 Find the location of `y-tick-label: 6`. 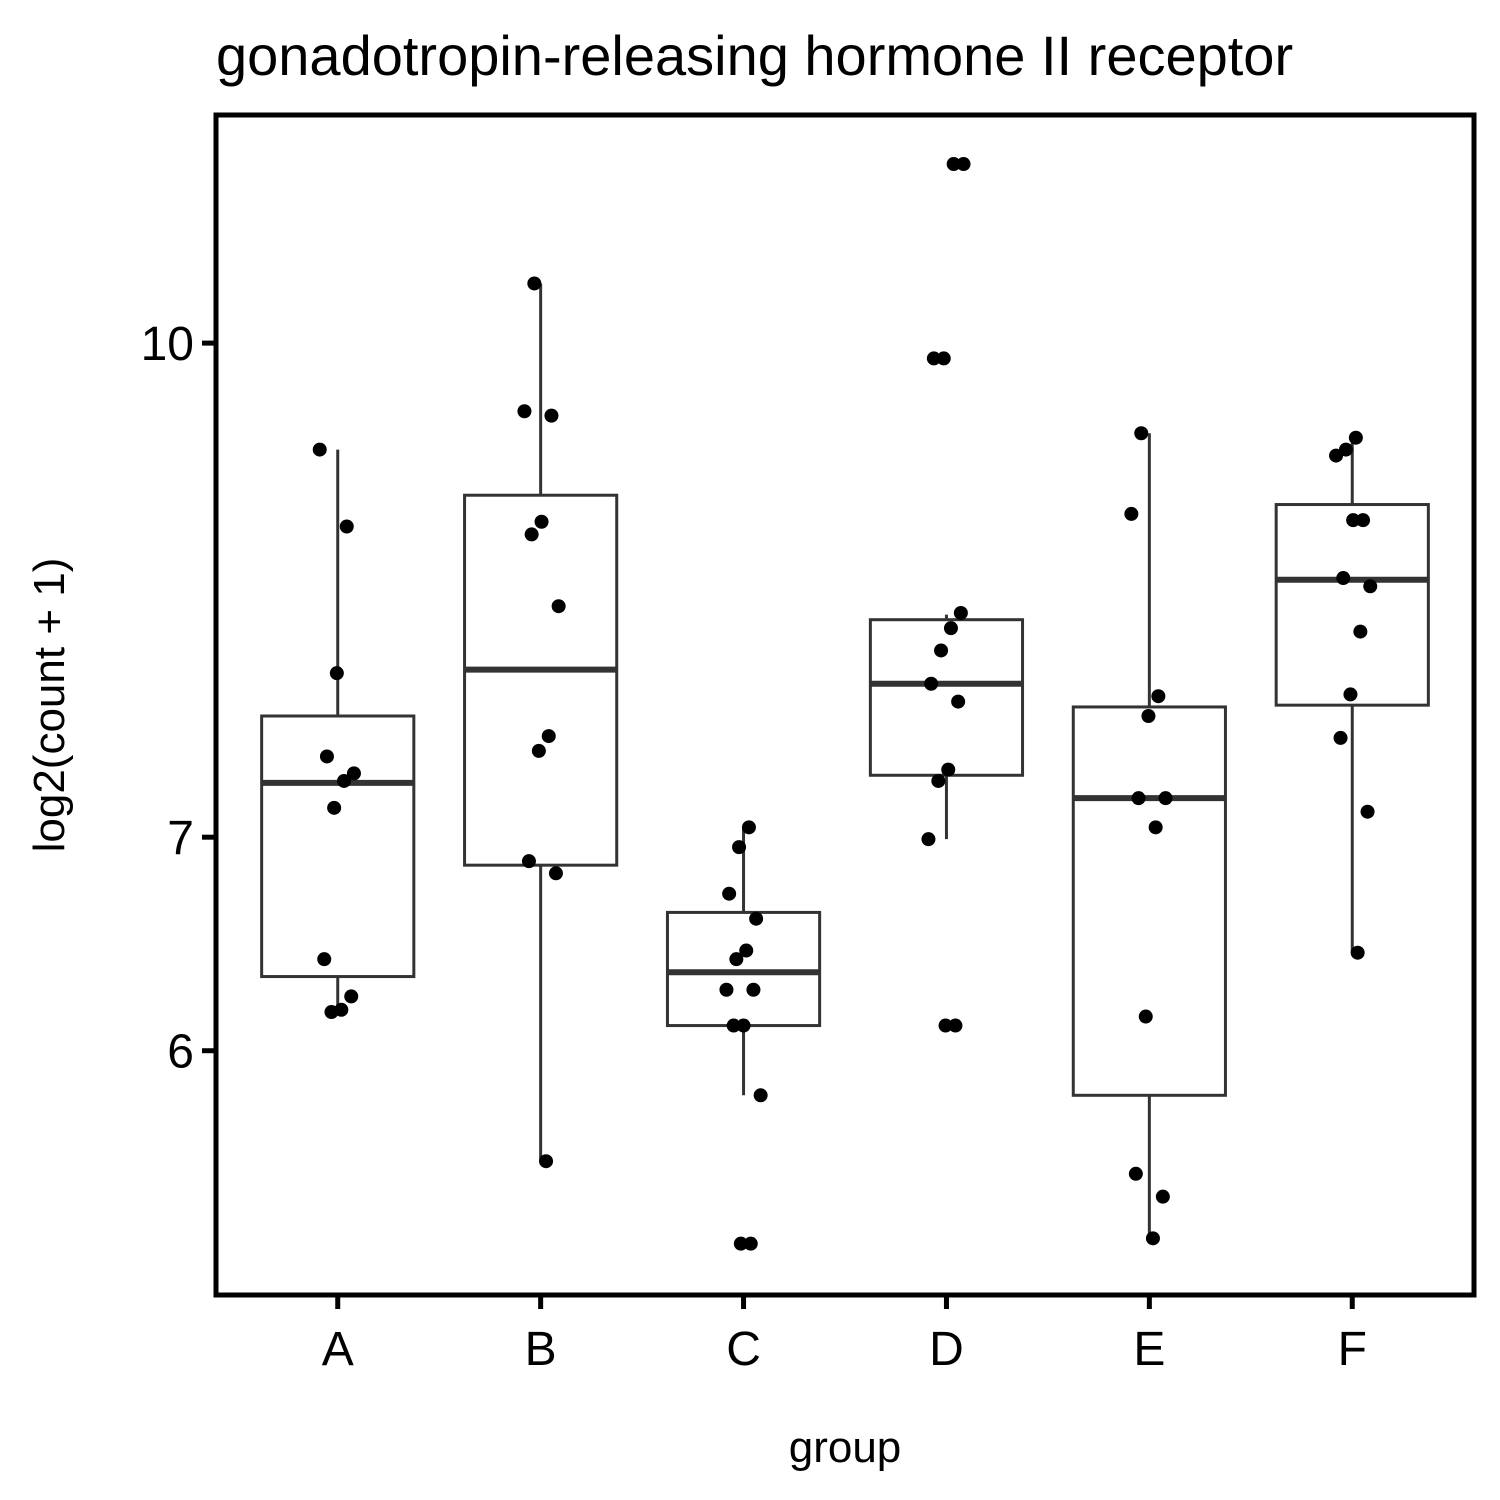

y-tick-label: 6 is located at coordinates (180, 1052).